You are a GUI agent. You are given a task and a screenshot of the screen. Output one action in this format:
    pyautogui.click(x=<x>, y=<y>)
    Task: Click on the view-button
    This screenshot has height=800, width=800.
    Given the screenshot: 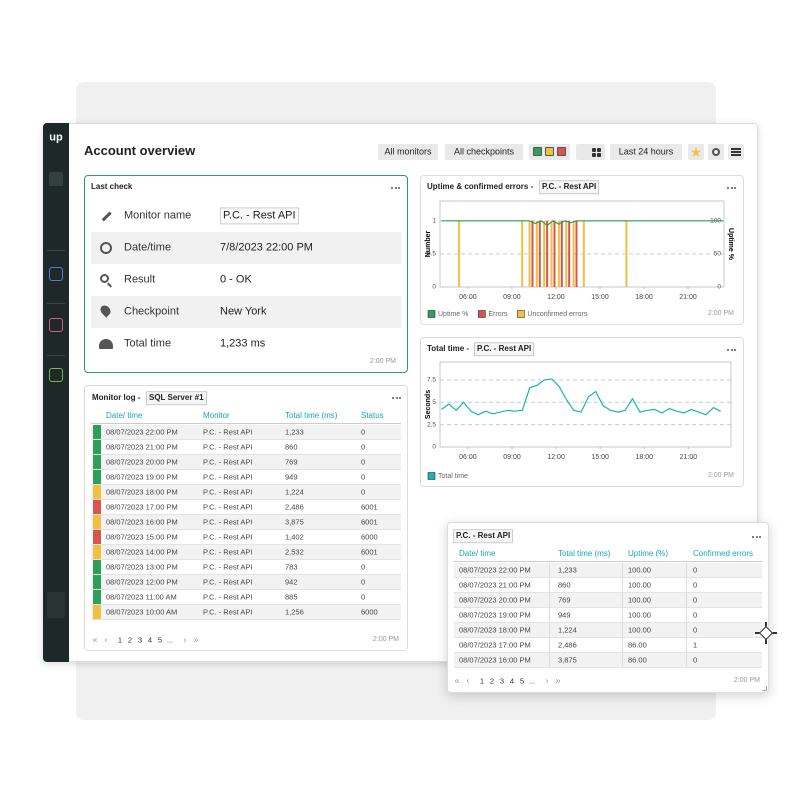 What is the action you would take?
    pyautogui.click(x=590, y=152)
    